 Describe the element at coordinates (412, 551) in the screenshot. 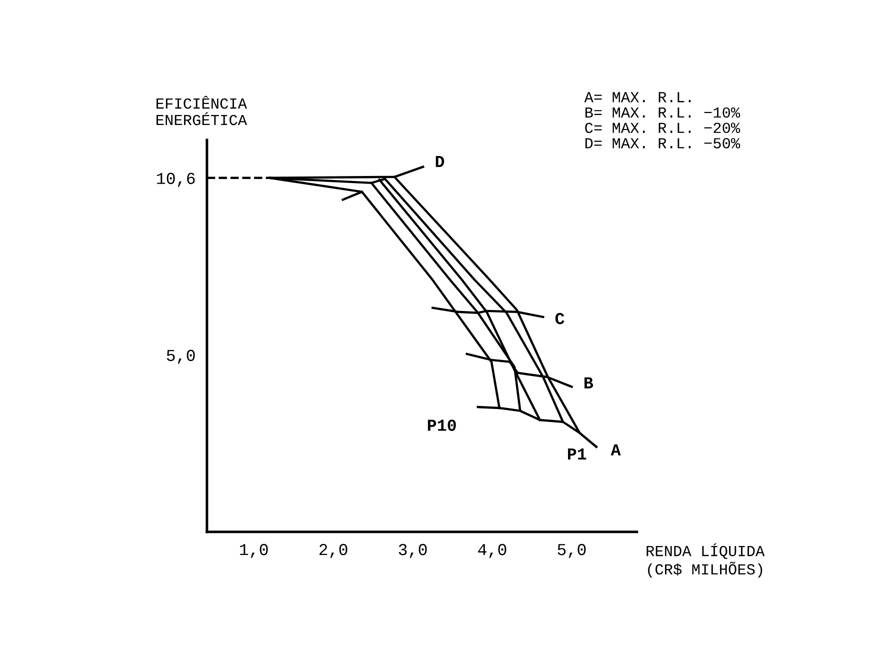

I see `x-tick-label: 3,0` at that location.